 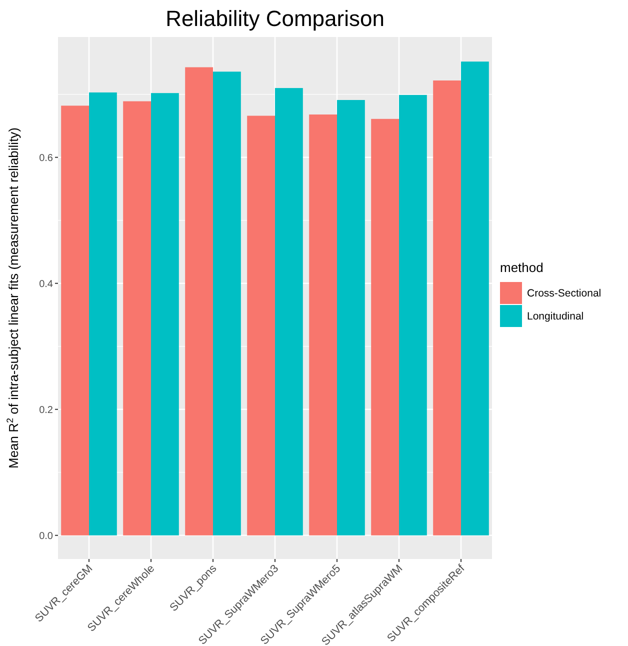 What do you see at coordinates (564, 294) in the screenshot?
I see `legend-label: Cross-Sectional` at bounding box center [564, 294].